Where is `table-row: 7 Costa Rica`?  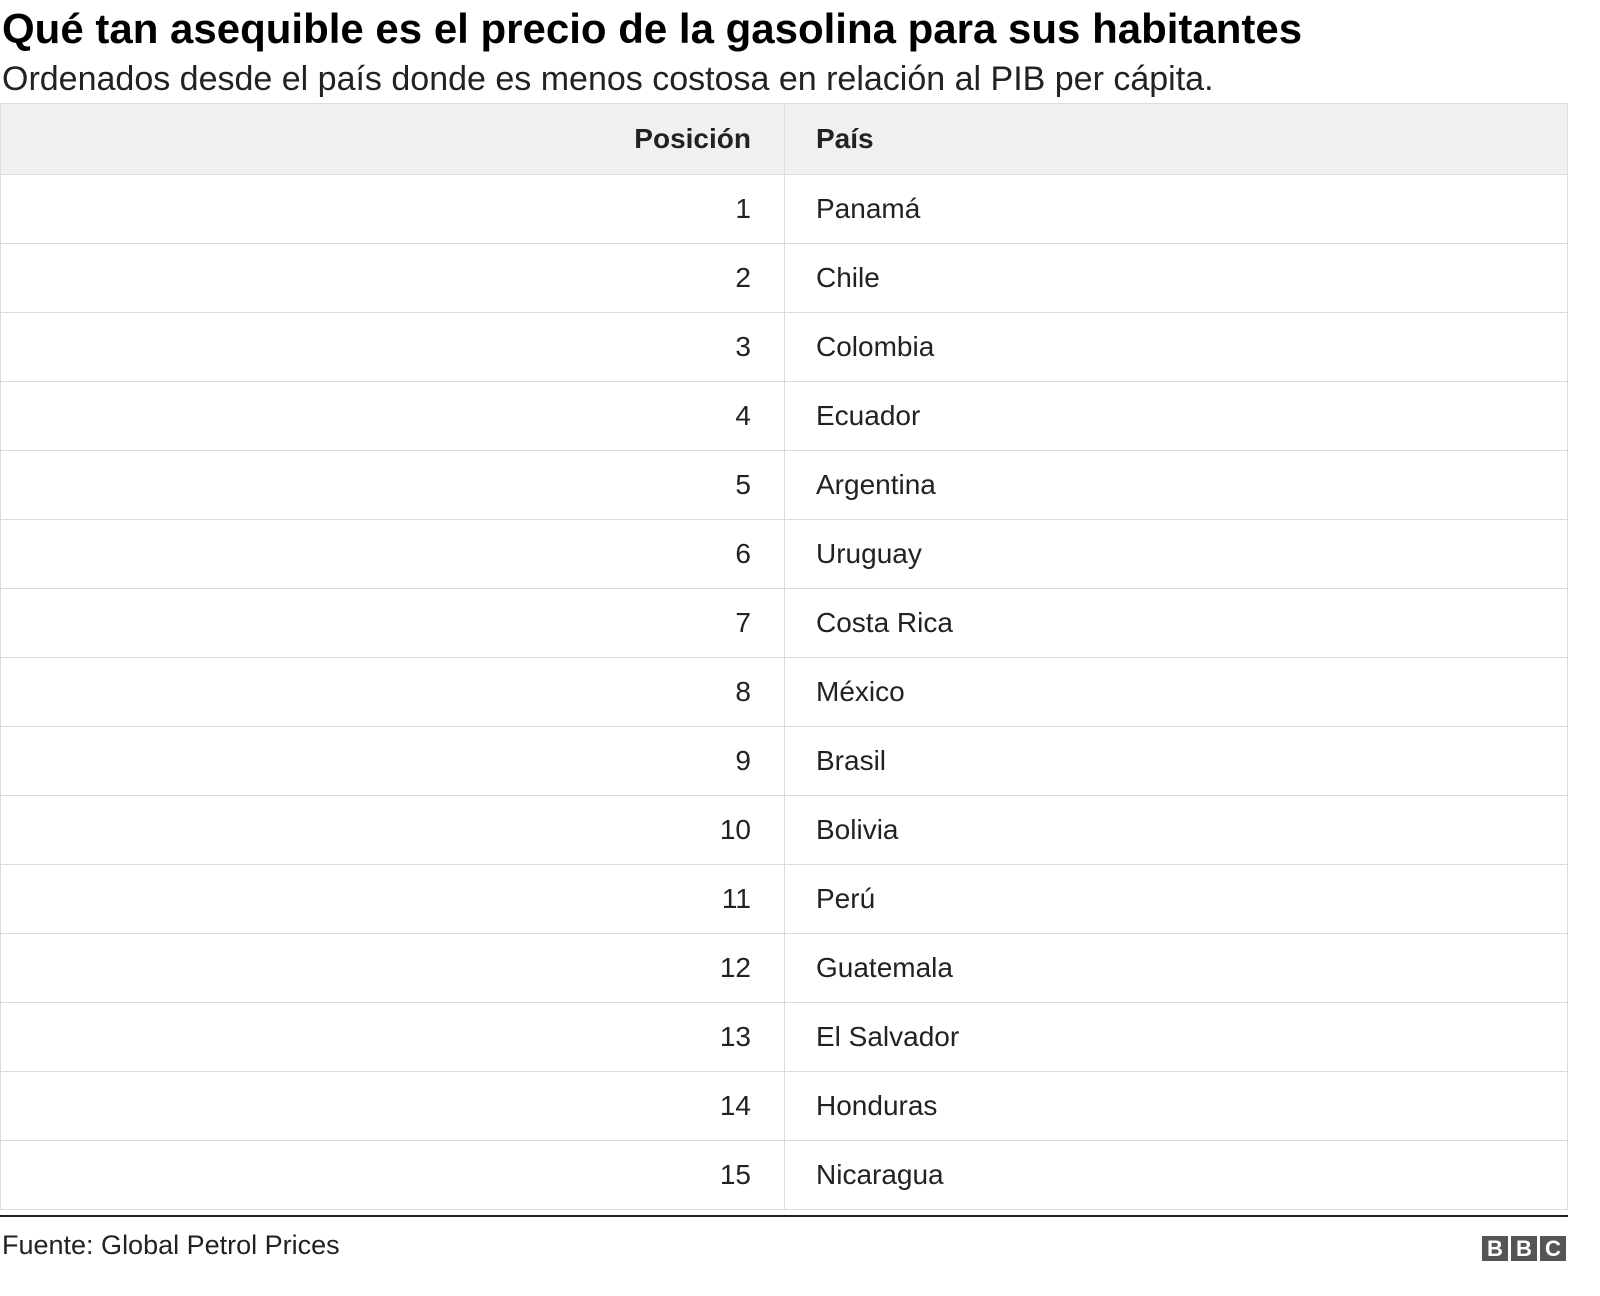
table-row: 7 Costa Rica is located at coordinates (784, 623).